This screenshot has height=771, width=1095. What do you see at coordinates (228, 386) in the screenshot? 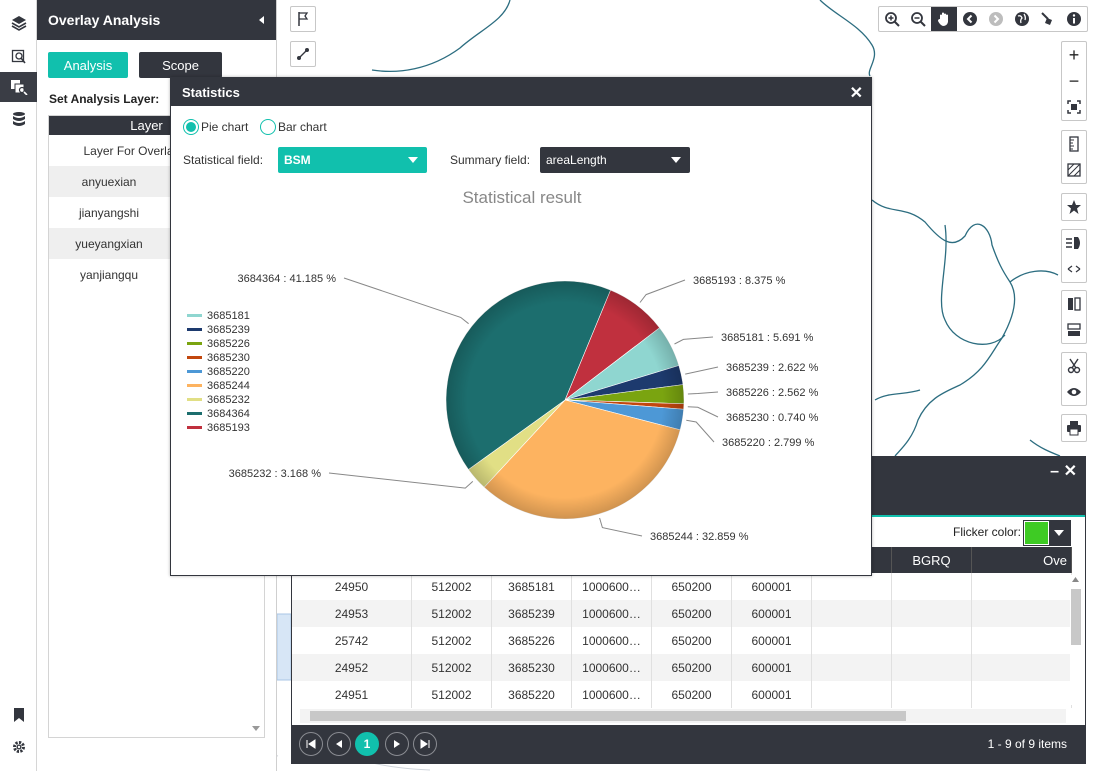
I see `legend-label: 3685244` at bounding box center [228, 386].